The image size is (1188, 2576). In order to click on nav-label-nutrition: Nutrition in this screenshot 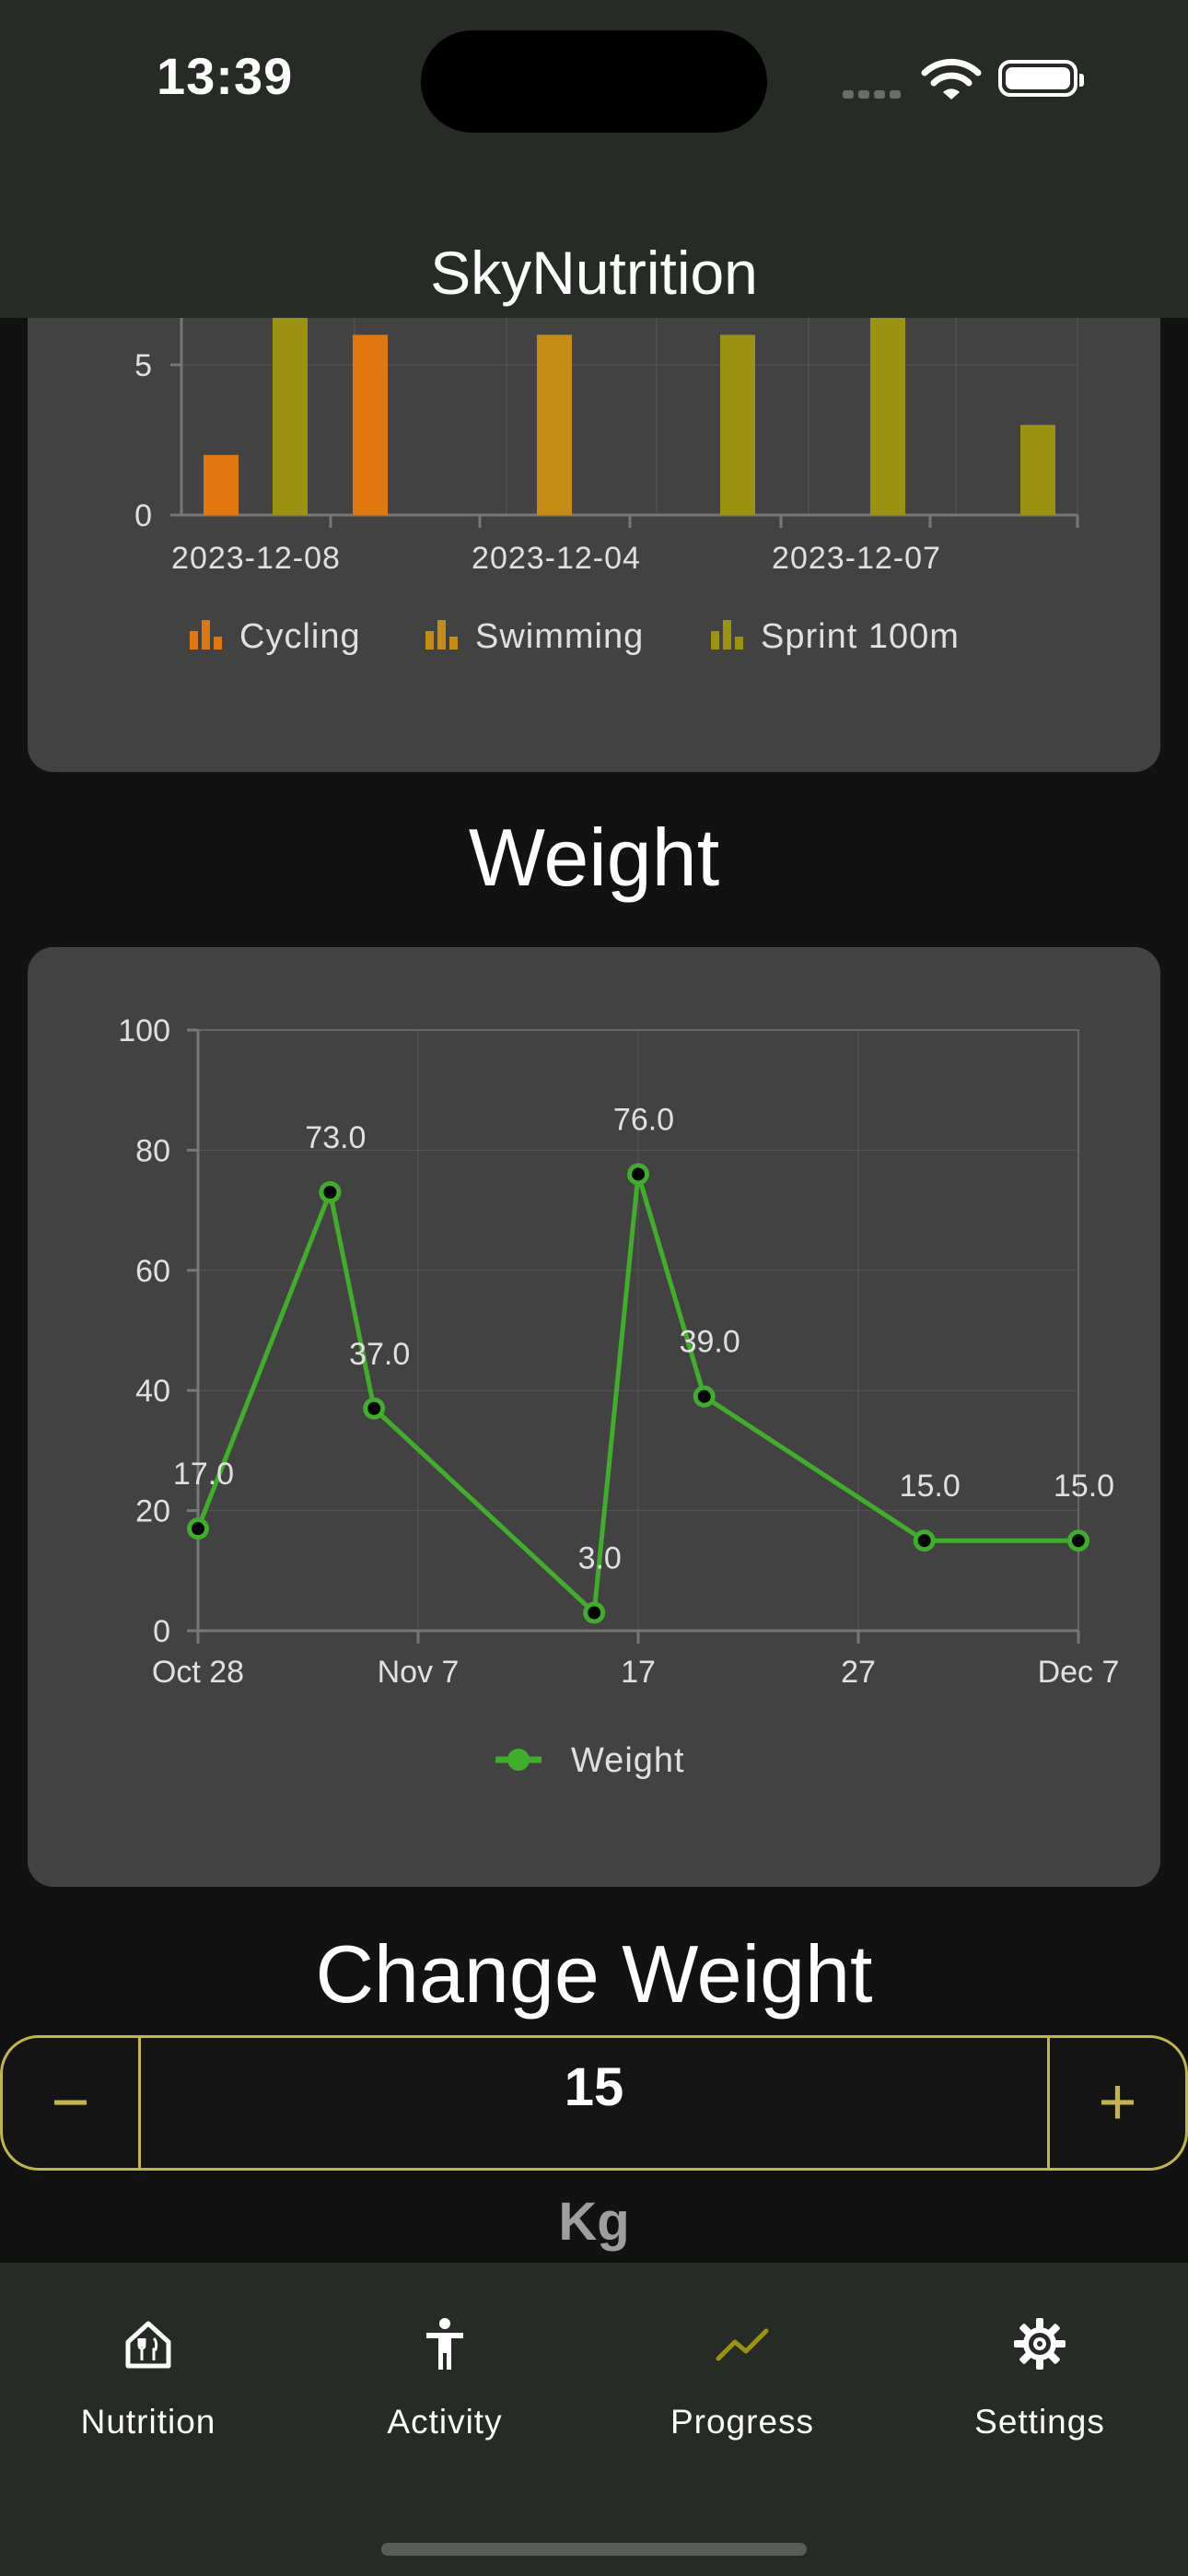, I will do `click(148, 2422)`.